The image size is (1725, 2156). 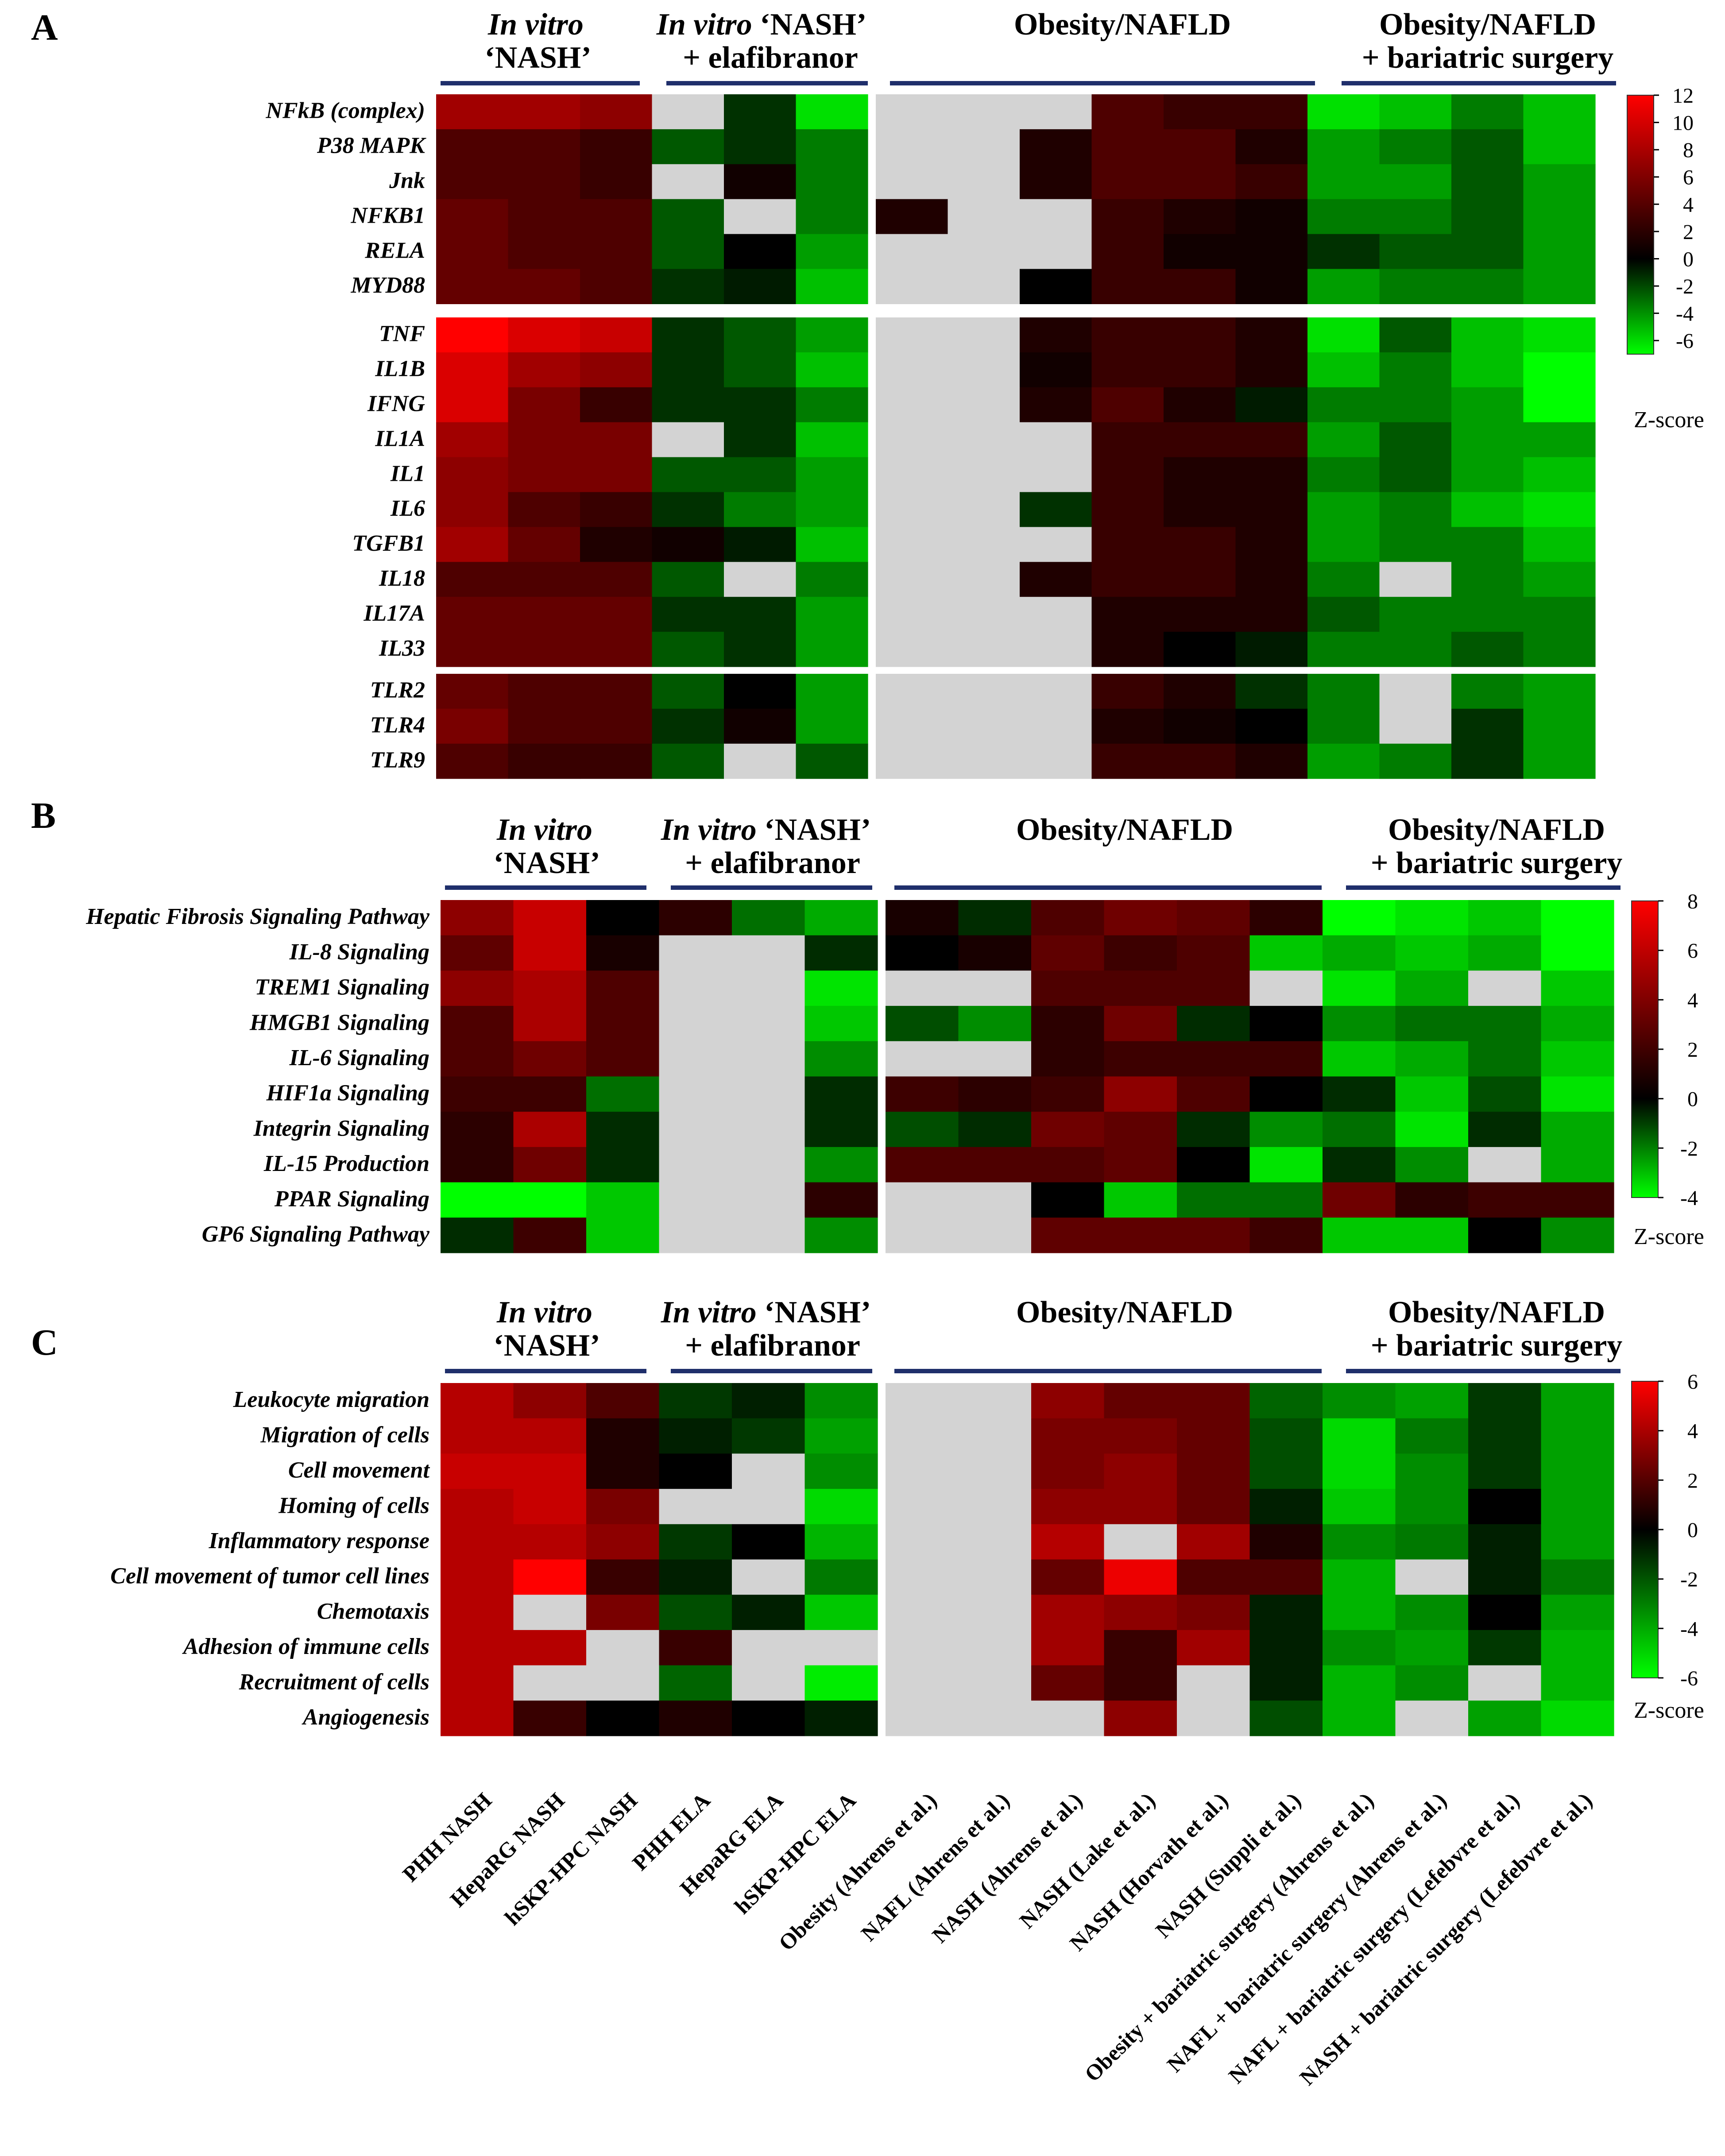 What do you see at coordinates (346, 1164) in the screenshot?
I see `row-label: IL-15 Production` at bounding box center [346, 1164].